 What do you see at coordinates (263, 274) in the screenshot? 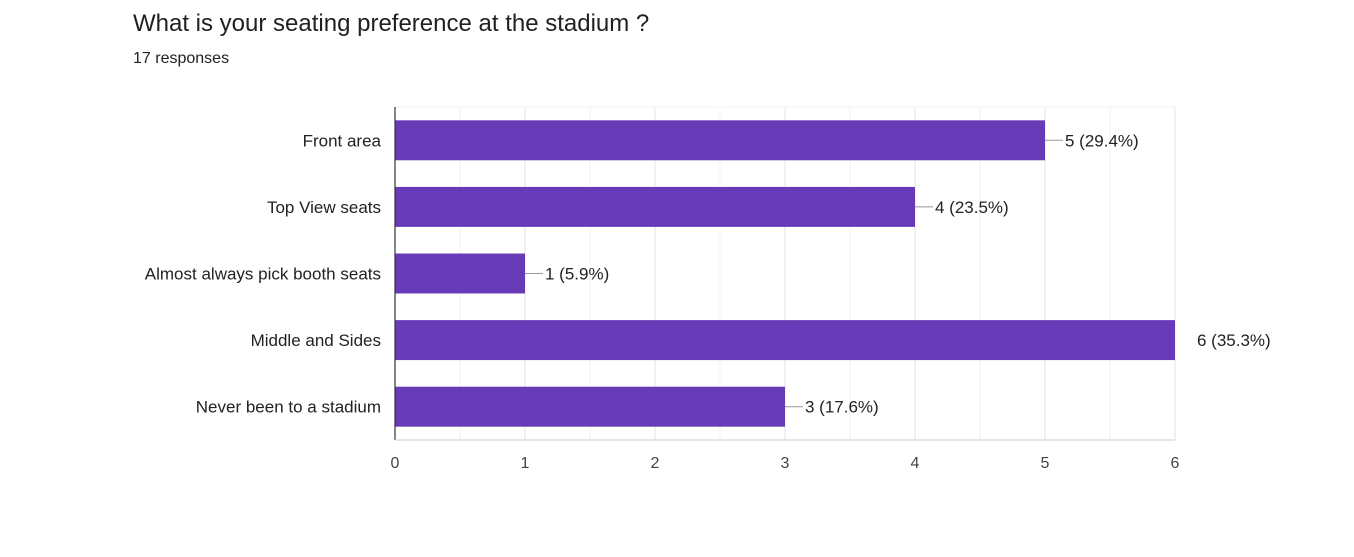
I see `category-label: Almost always pick booth seats` at bounding box center [263, 274].